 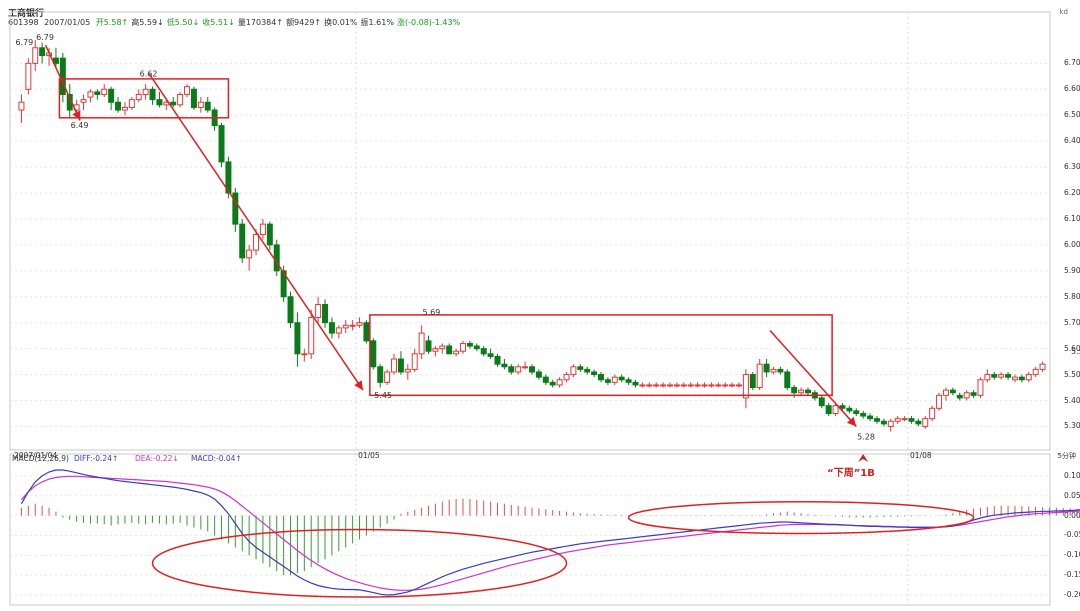 What do you see at coordinates (157, 458) in the screenshot?
I see `macd-legend-item: DEA:-0.22↓` at bounding box center [157, 458].